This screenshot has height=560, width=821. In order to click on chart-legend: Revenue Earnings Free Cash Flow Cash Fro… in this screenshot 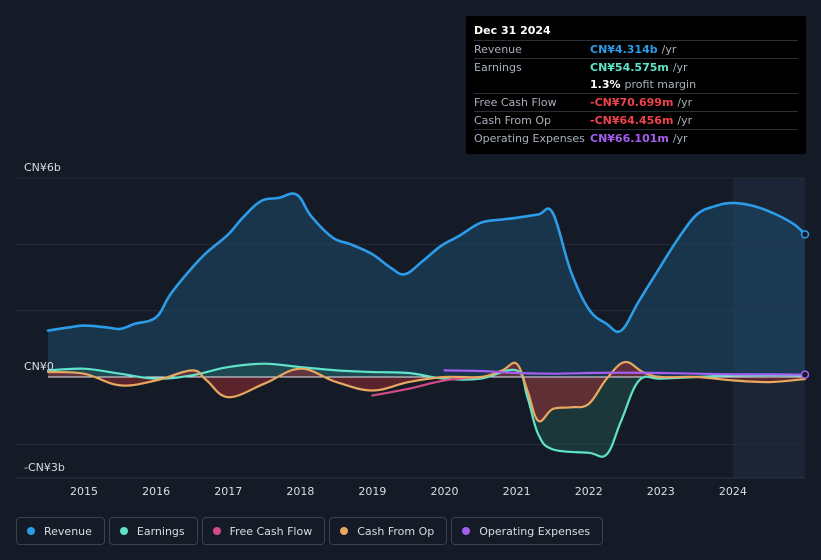, I will do `click(310, 531)`.